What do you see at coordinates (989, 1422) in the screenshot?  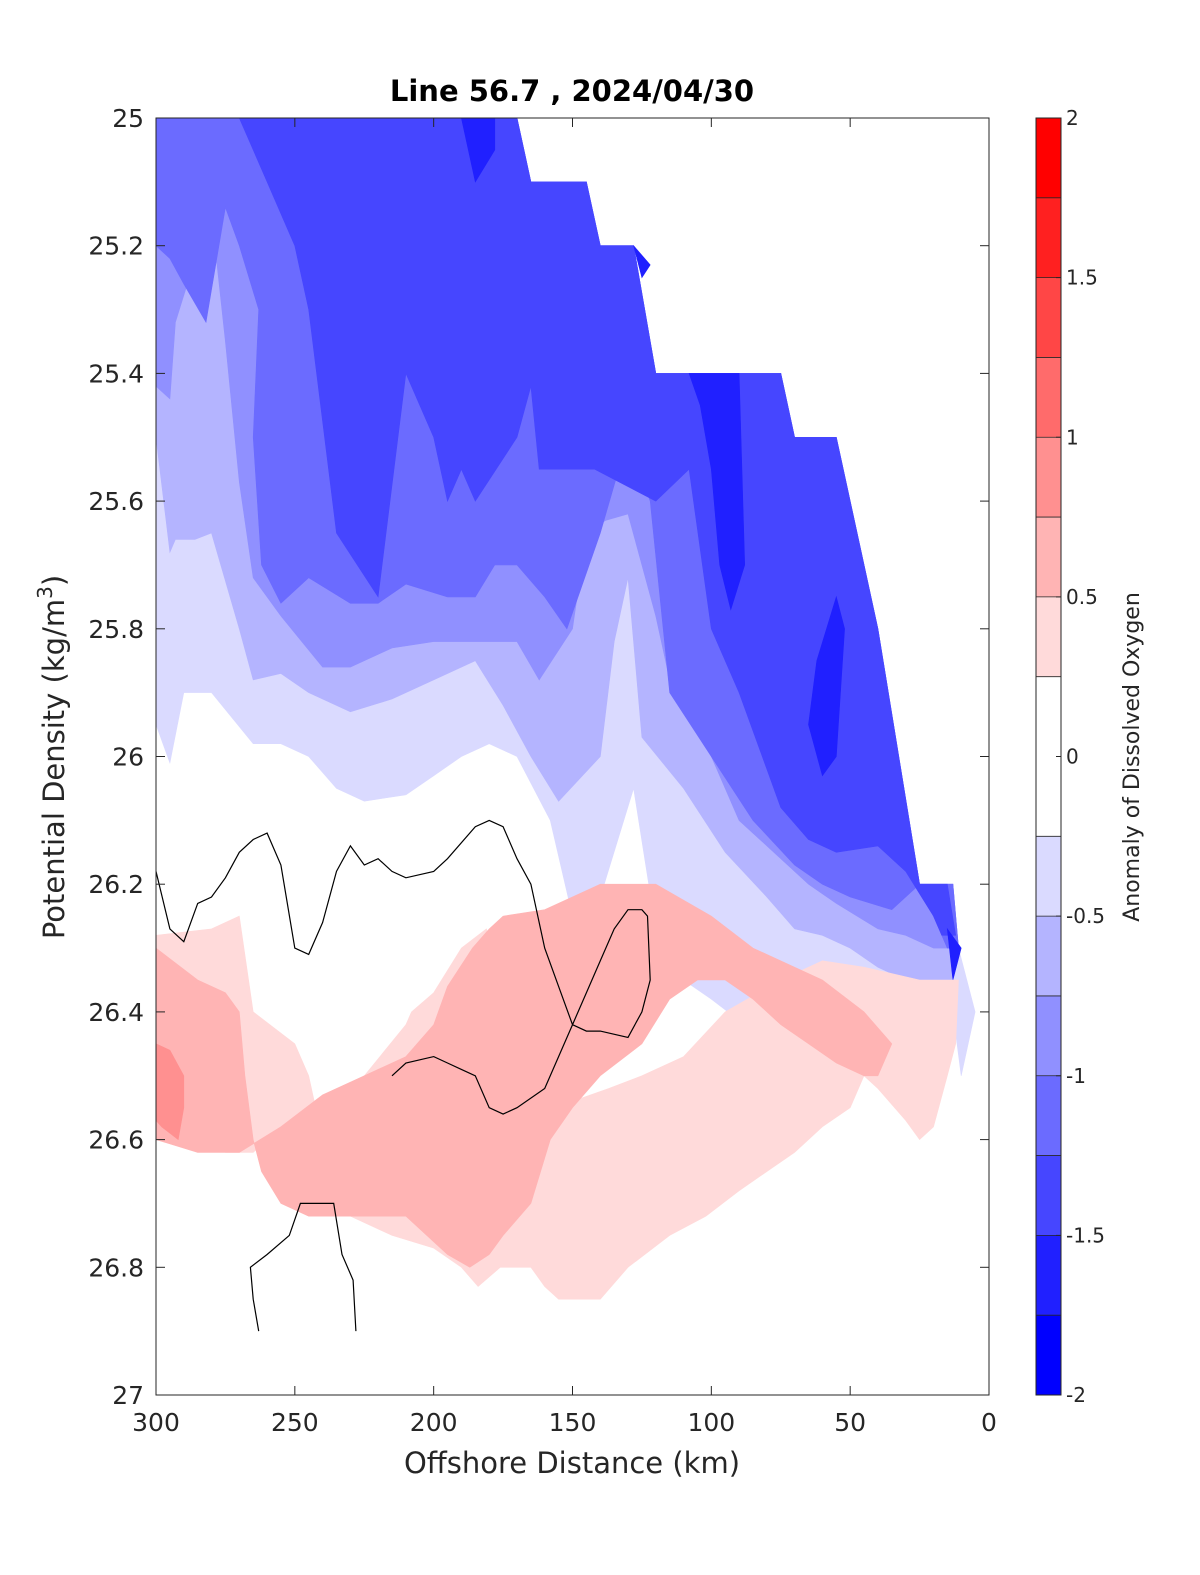 I see `x-tick-label-6: 0` at bounding box center [989, 1422].